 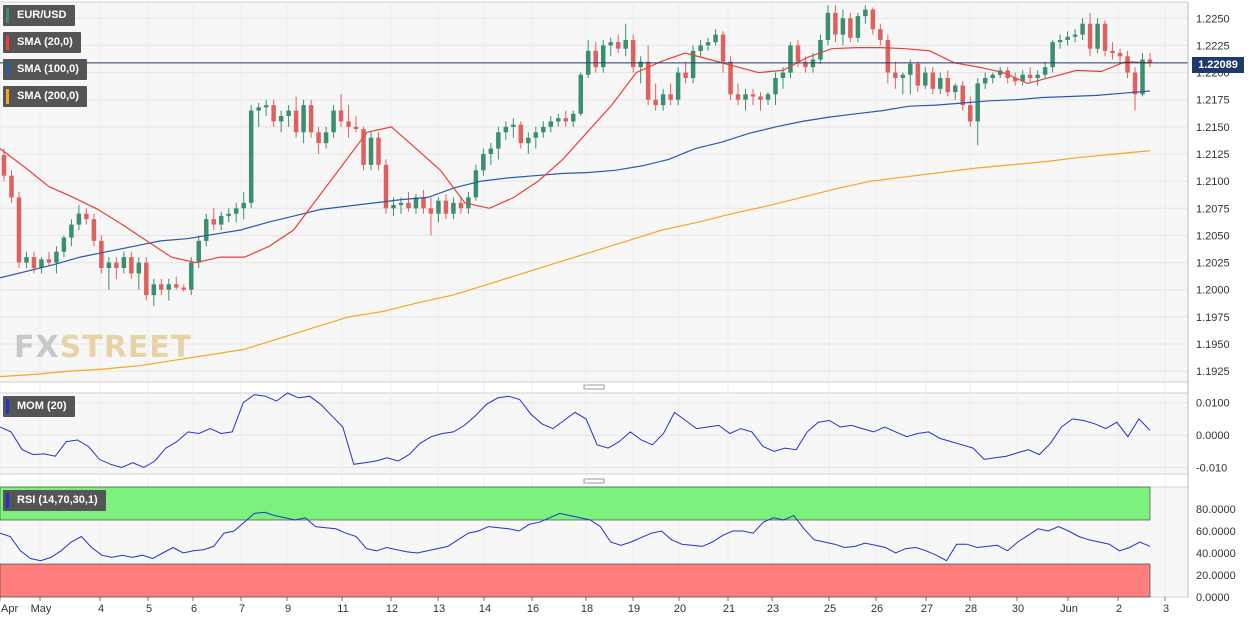 I want to click on y-tick-label: 1.2100, so click(x=1213, y=182).